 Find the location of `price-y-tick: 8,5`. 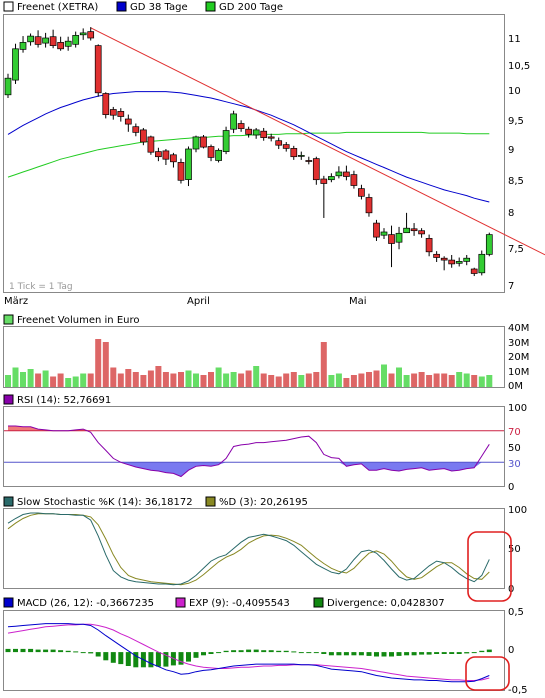

price-y-tick: 8,5 is located at coordinates (516, 181).